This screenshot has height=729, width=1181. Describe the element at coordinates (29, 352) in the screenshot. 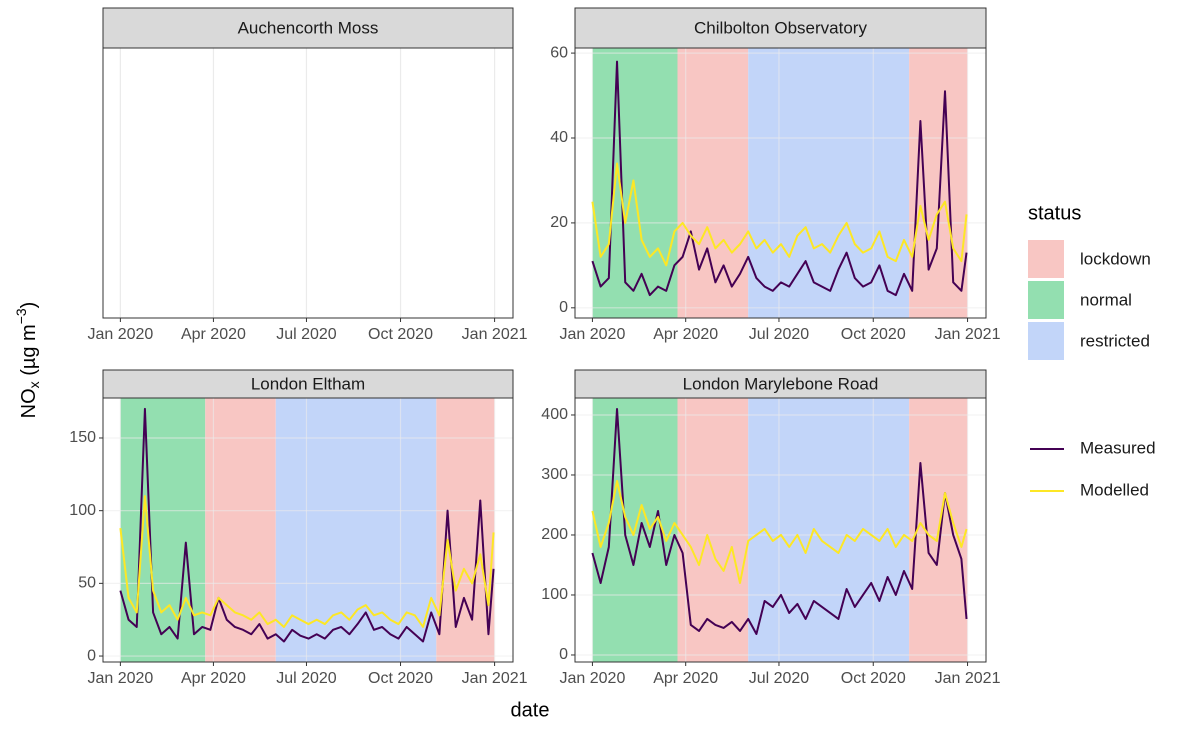

I see `y-title-part: (µg m` at that location.